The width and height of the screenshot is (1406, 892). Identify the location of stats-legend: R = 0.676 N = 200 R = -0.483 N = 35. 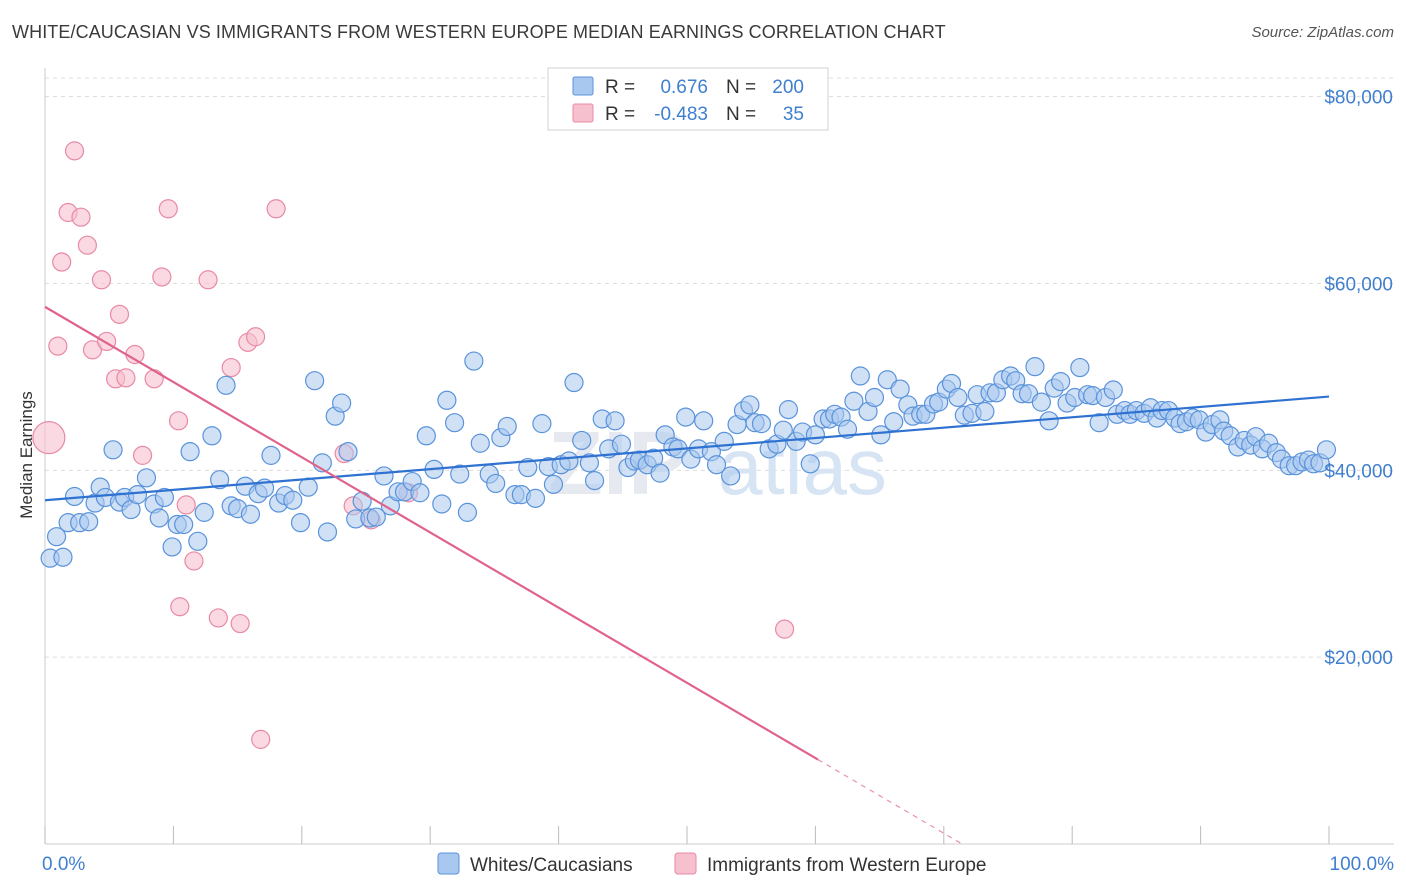
(688, 99).